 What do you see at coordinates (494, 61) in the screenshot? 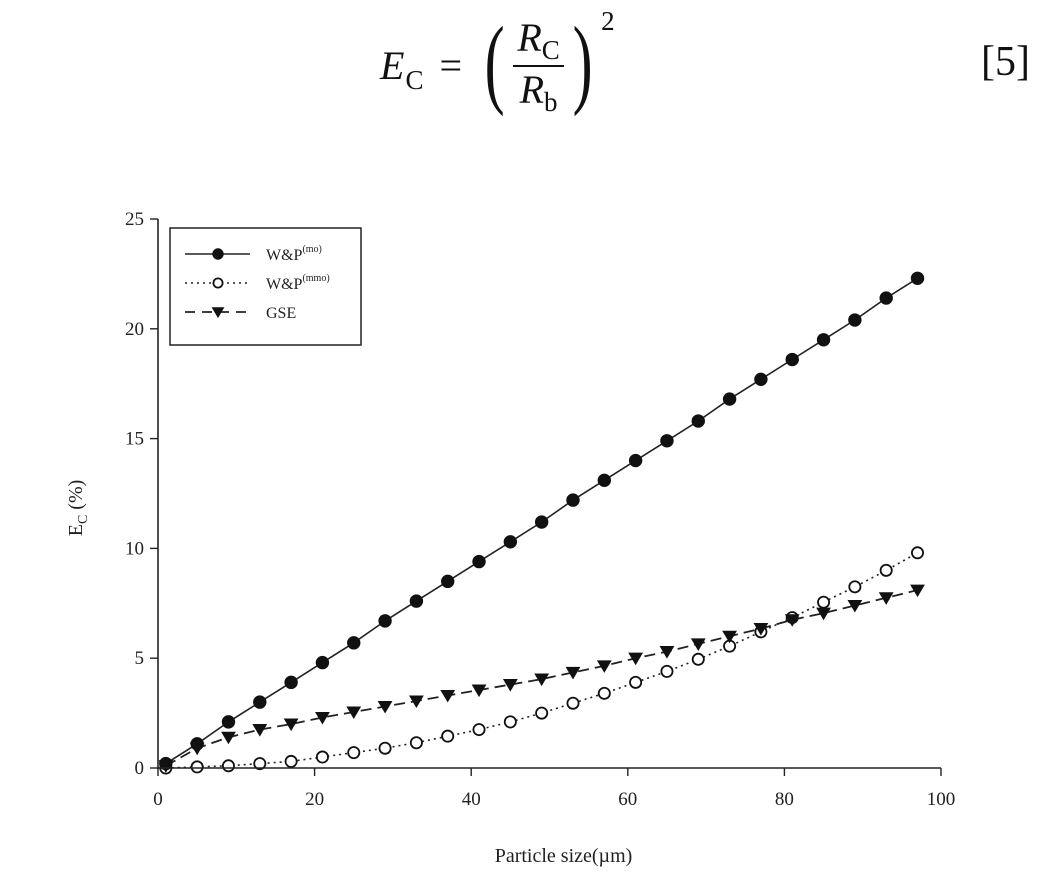
I see `equation-open-paren: (` at bounding box center [494, 61].